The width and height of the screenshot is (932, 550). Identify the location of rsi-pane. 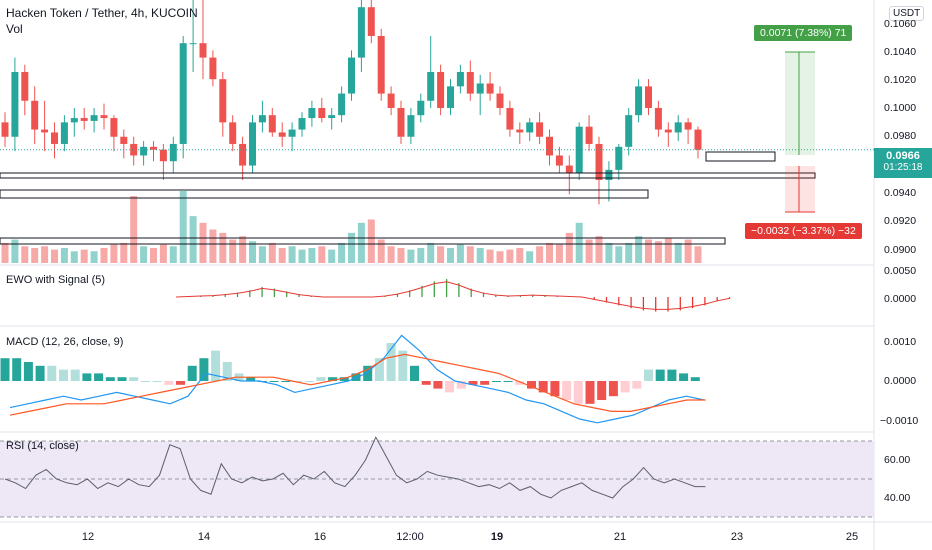
(437, 477).